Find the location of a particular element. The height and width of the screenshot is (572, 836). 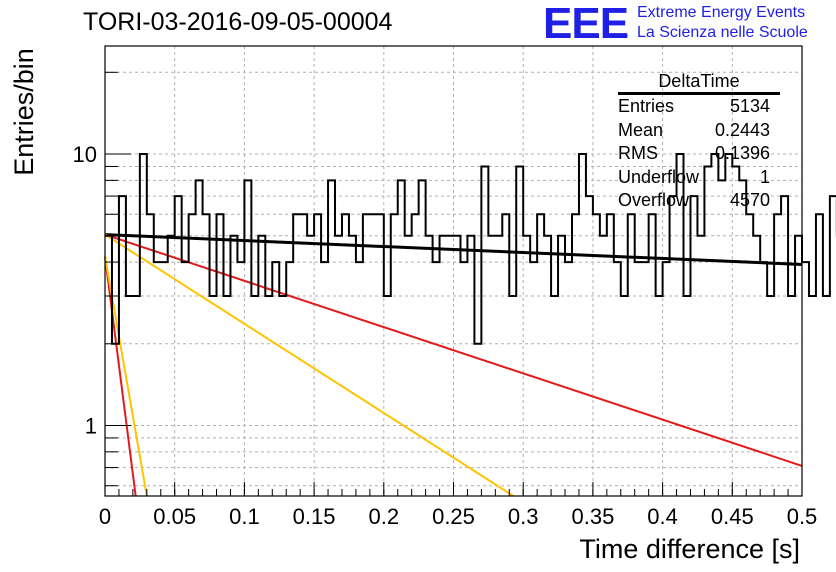

stats-row-underflow: Underflow 1 is located at coordinates (696, 178).